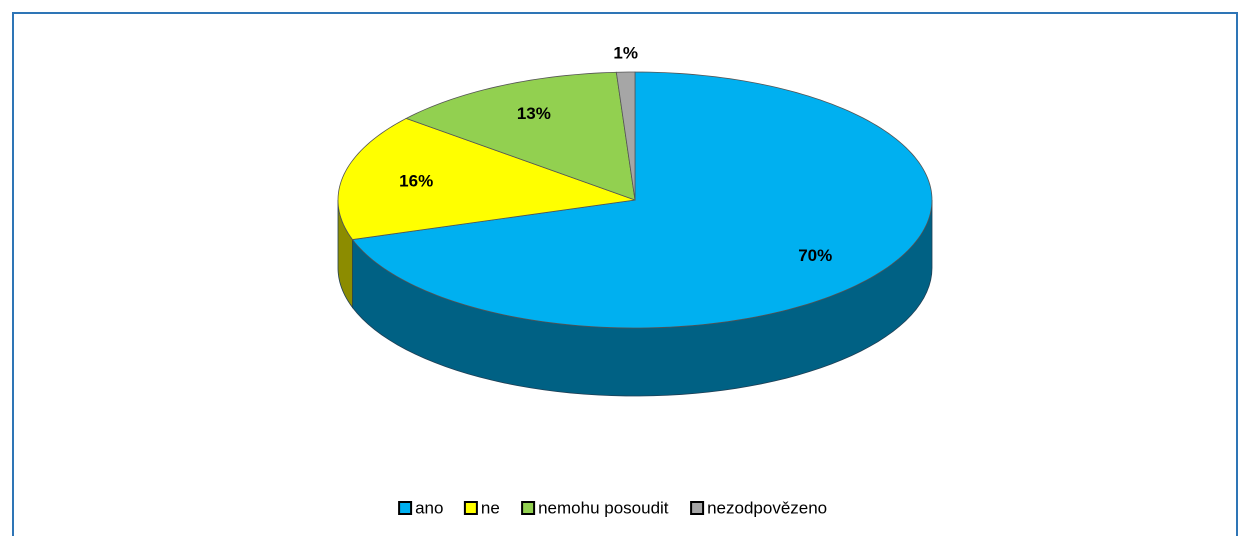 The width and height of the screenshot is (1243, 536). I want to click on data-label: 70%, so click(815, 255).